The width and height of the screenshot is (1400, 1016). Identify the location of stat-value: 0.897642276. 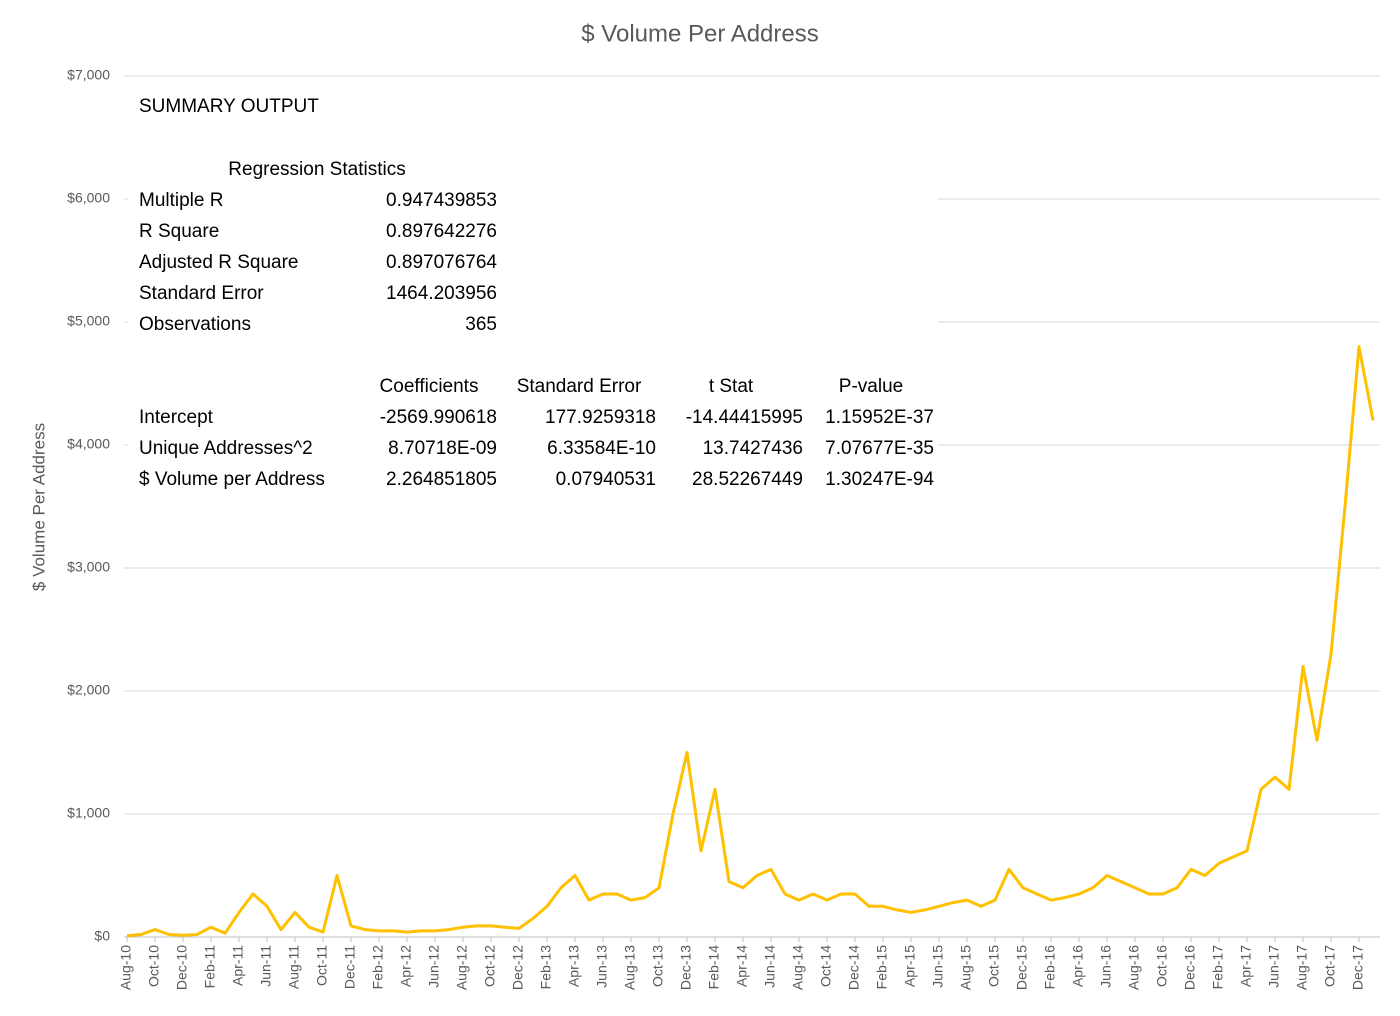
(441, 231).